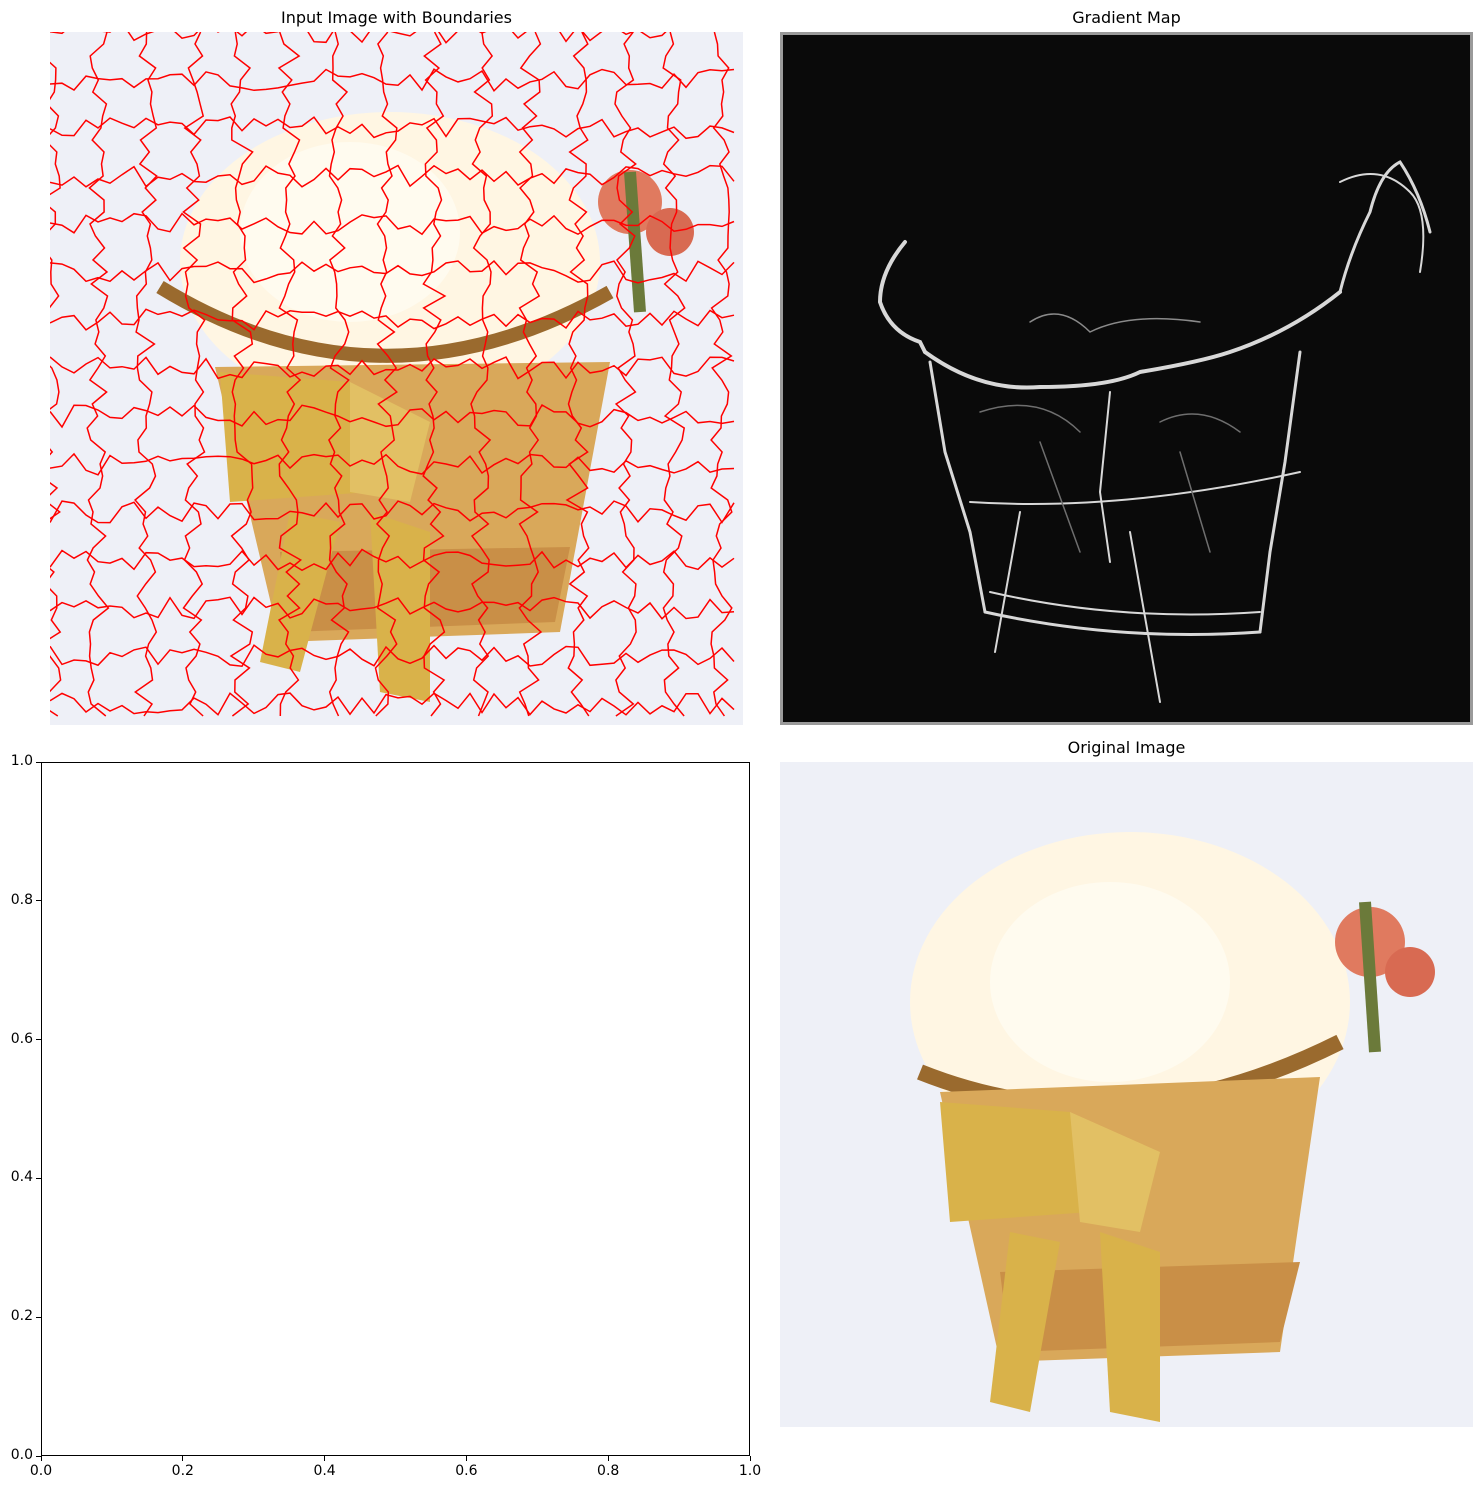 The width and height of the screenshot is (1483, 1489). Describe the element at coordinates (466, 1471) in the screenshot. I see `x-tick-label: 0.6` at that location.